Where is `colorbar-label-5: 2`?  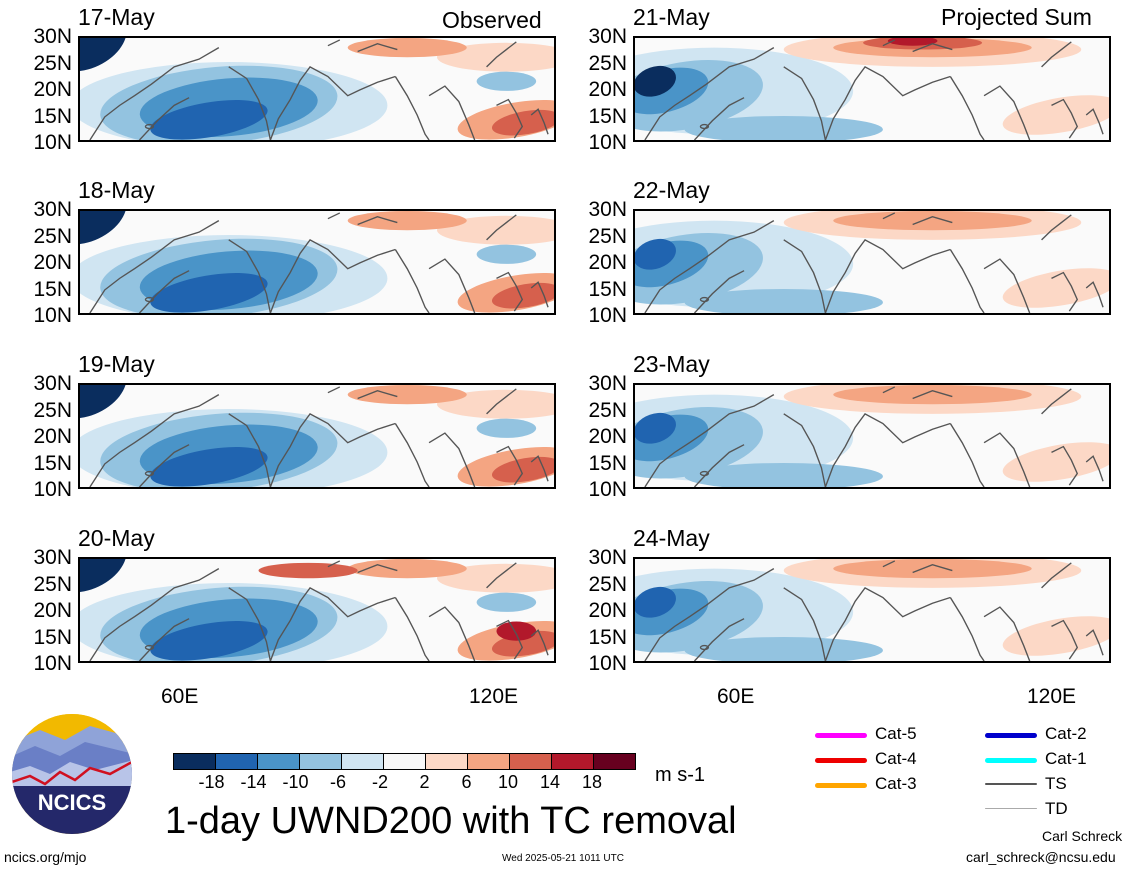
colorbar-label-5: 2 is located at coordinates (424, 782).